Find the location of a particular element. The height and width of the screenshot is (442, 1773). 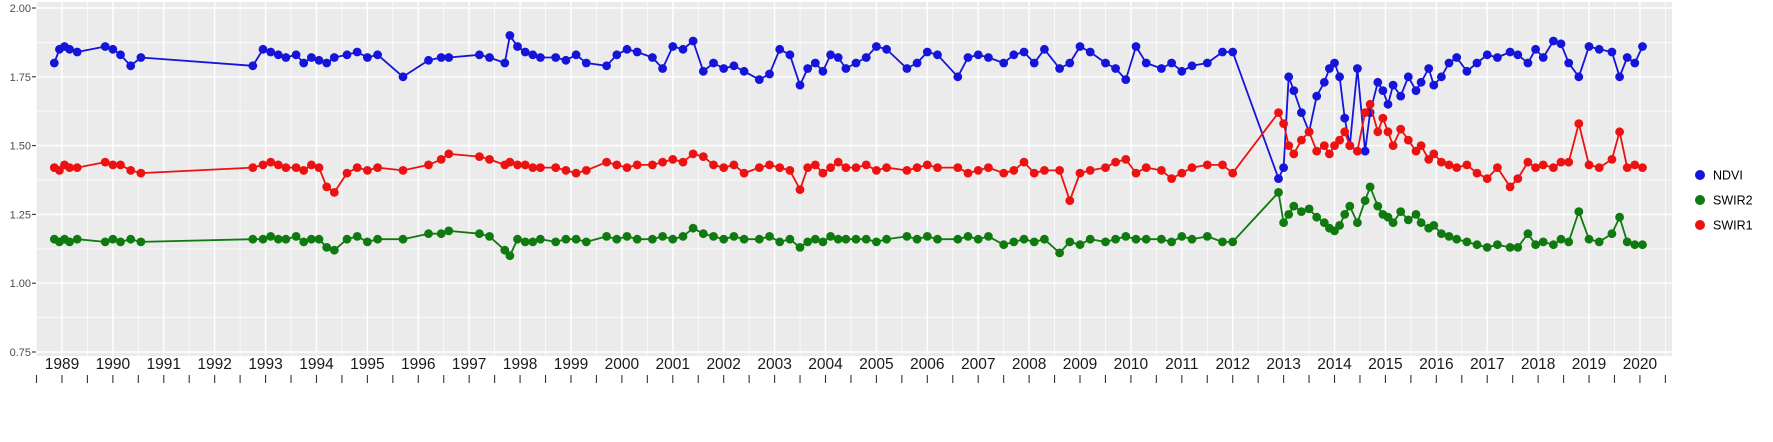

x-tick-label: 2016 is located at coordinates (1436, 364).